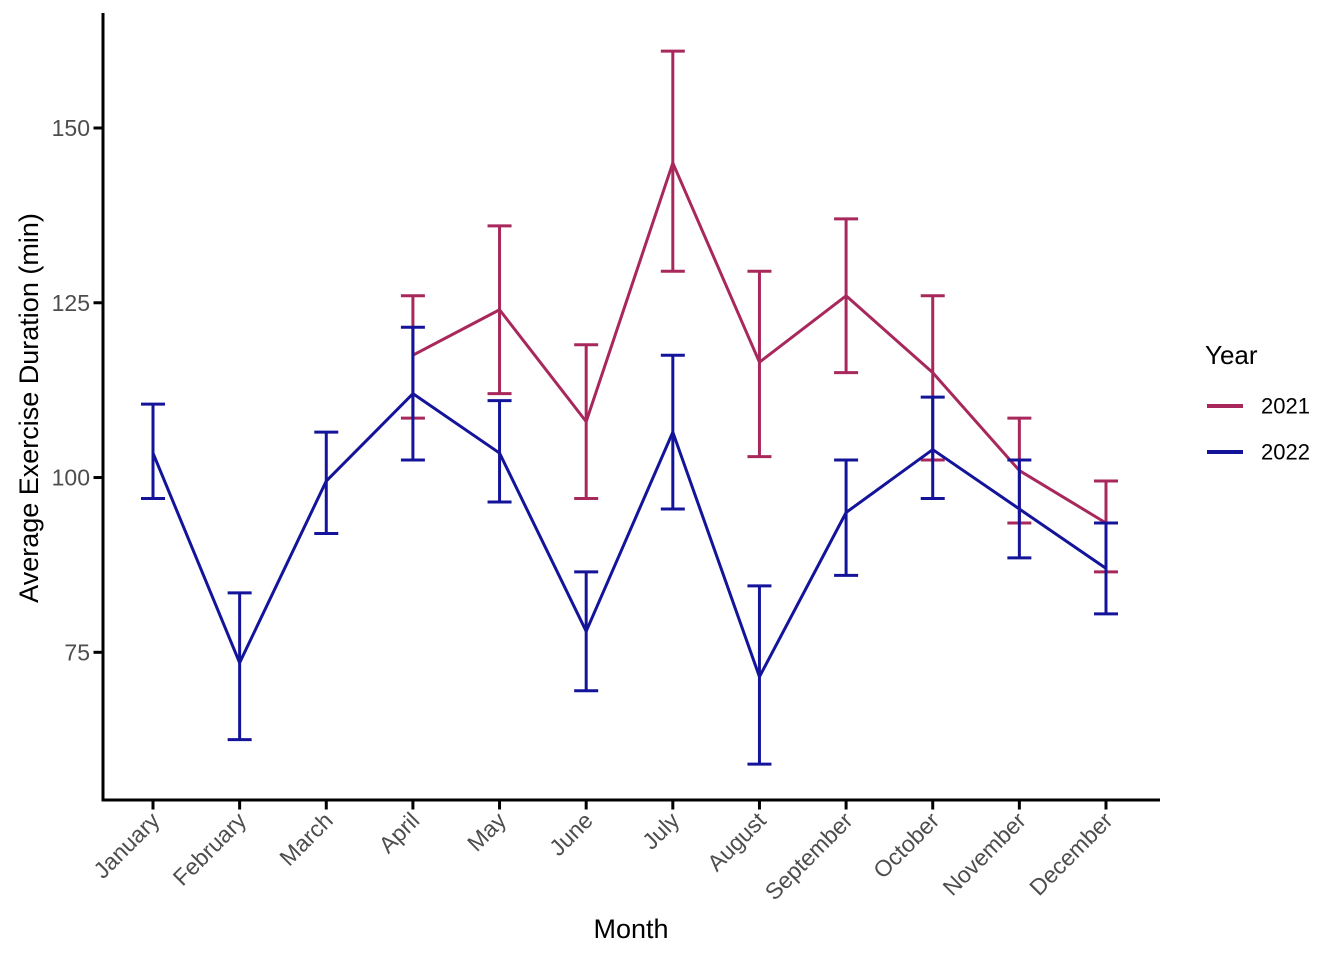 The width and height of the screenshot is (1344, 965). Describe the element at coordinates (1231, 355) in the screenshot. I see `legend-title: Year` at that location.